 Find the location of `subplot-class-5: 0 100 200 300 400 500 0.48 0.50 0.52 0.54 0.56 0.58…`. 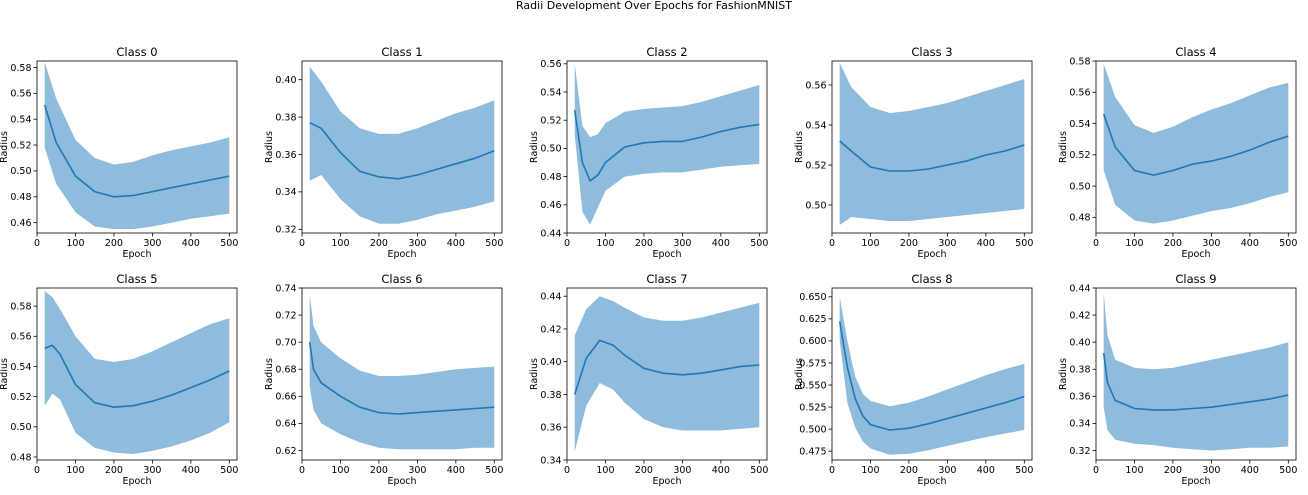

subplot-class-5: 0 100 200 300 400 500 0.48 0.50 0.52 0.54 0.56 0.58… is located at coordinates (119, 379).